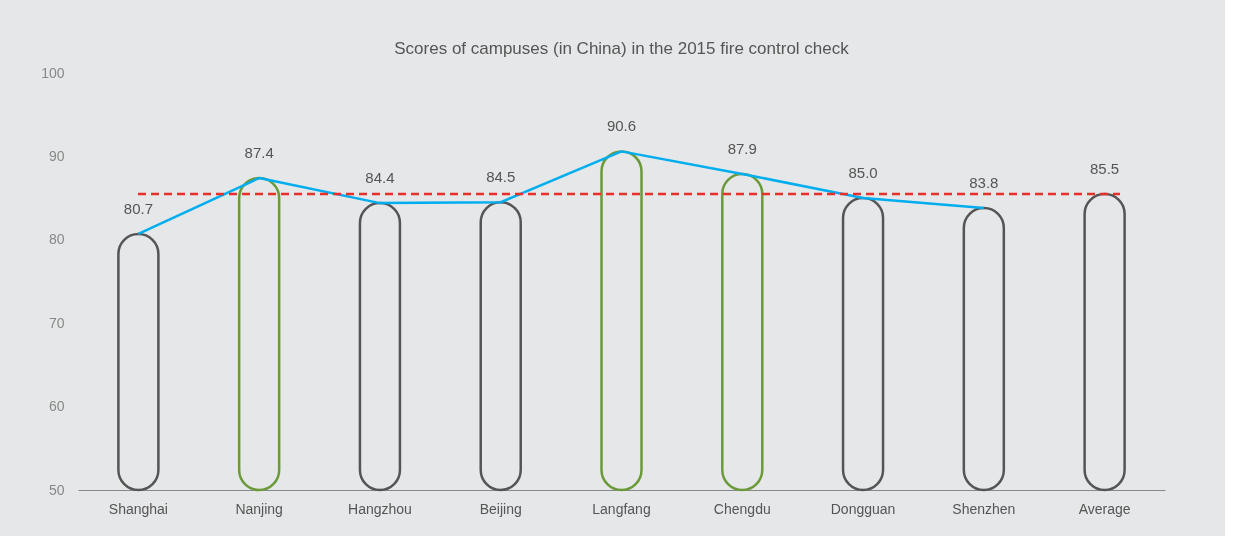 This screenshot has height=540, width=1253. Describe the element at coordinates (56, 239) in the screenshot. I see `y-tick-label: 80` at that location.